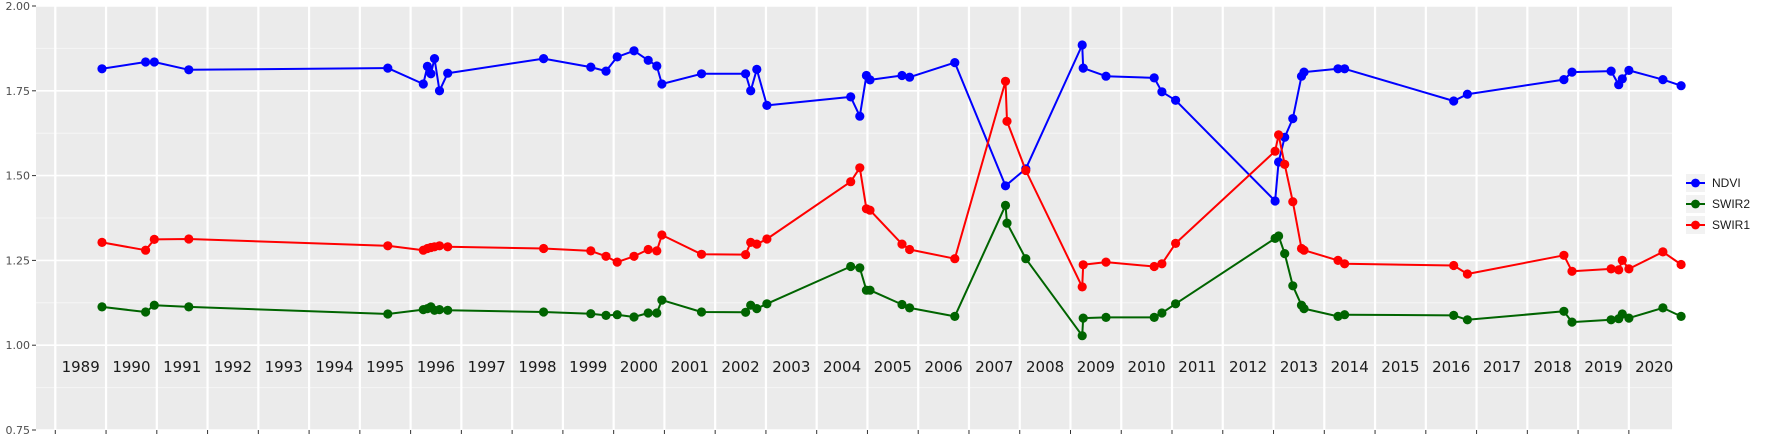  What do you see at coordinates (18, 91) in the screenshot?
I see `y-tick-label: 1.75` at bounding box center [18, 91].